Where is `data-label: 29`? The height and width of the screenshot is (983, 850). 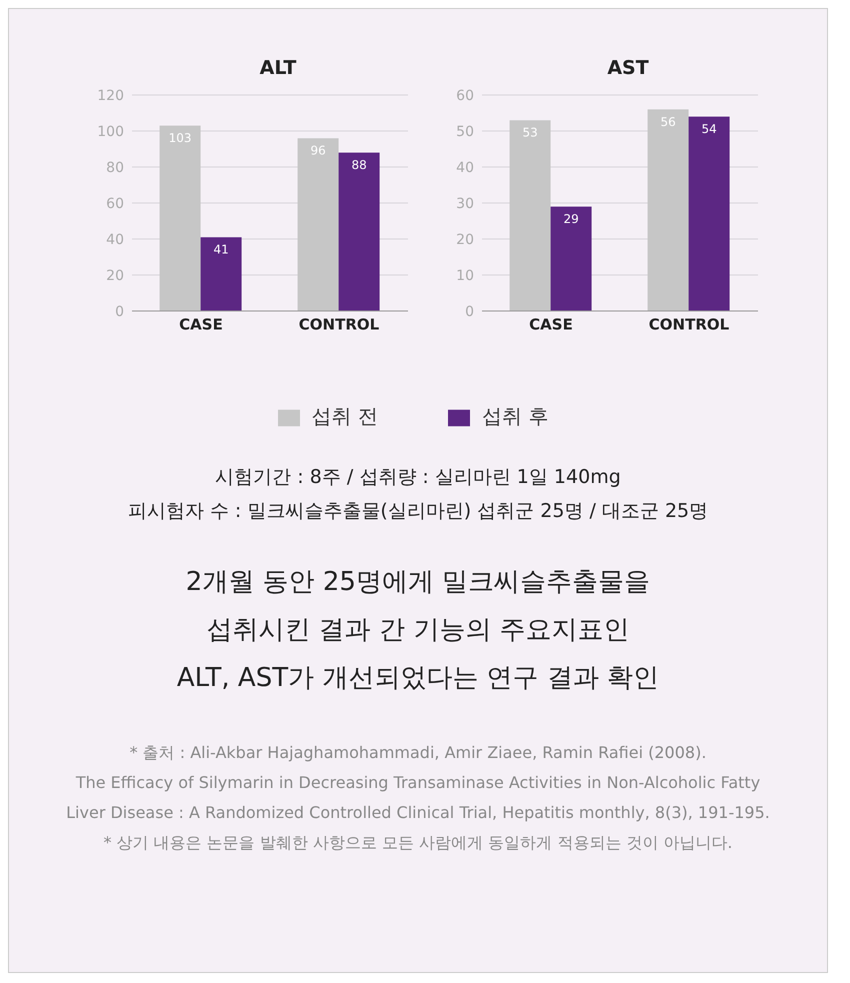 data-label: 29 is located at coordinates (571, 219).